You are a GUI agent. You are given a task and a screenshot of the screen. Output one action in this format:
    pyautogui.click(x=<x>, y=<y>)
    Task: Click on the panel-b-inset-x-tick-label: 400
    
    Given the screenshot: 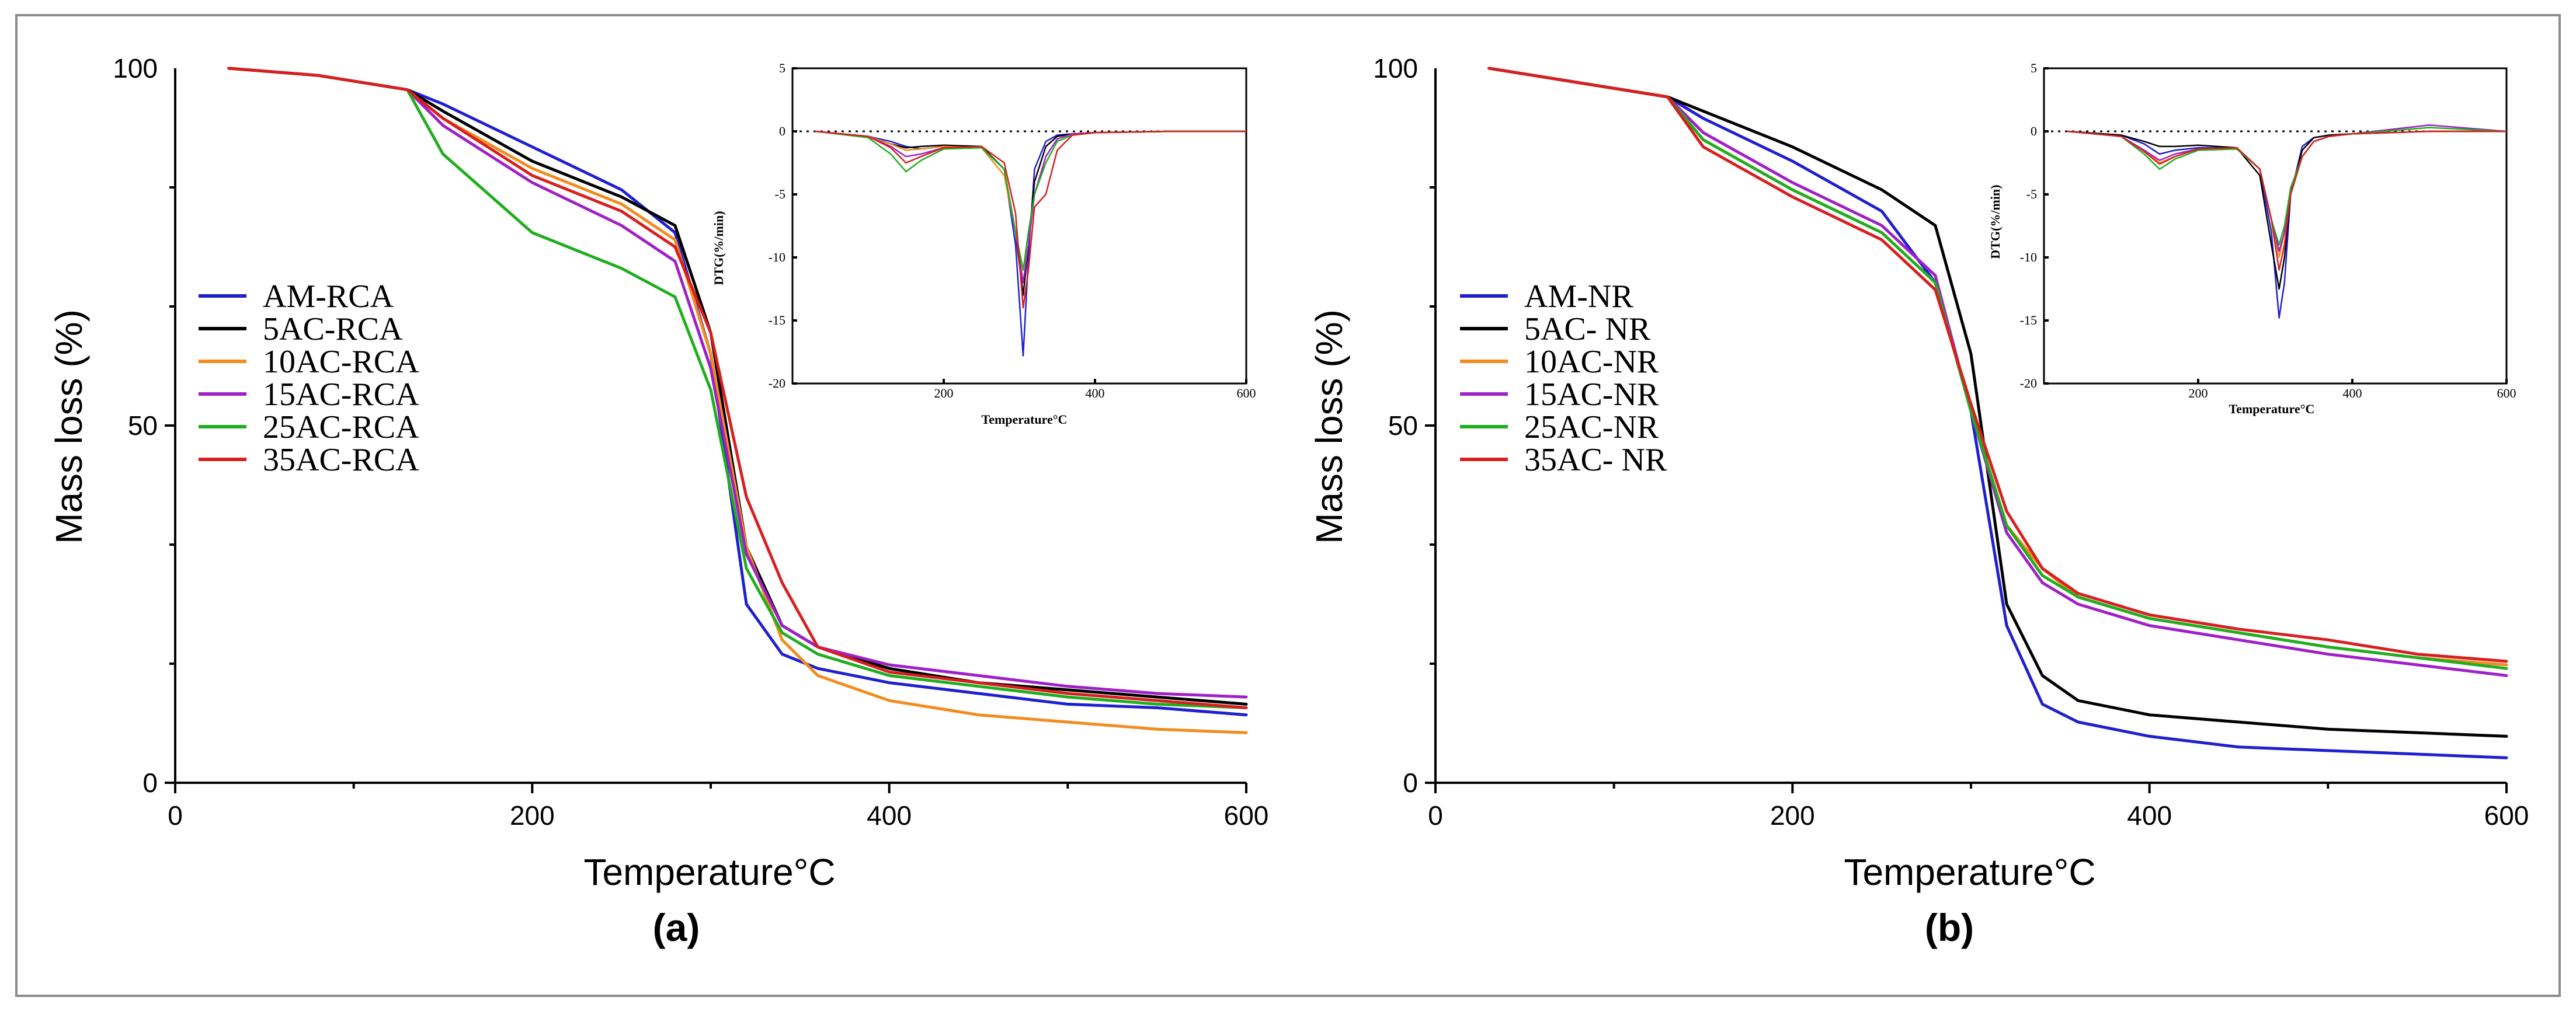 What is the action you would take?
    pyautogui.click(x=2353, y=393)
    